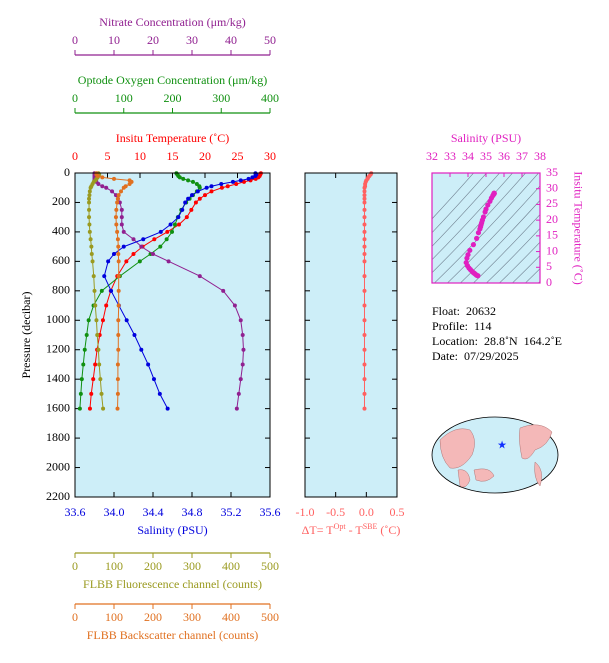  What do you see at coordinates (67, 172) in the screenshot?
I see `y-tick-label: 0` at bounding box center [67, 172].